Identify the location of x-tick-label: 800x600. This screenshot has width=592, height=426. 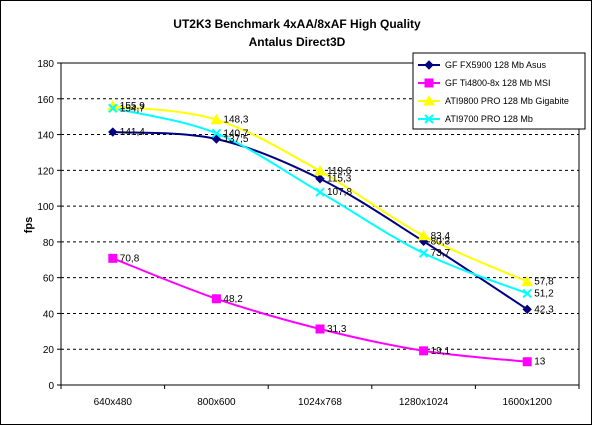
(216, 402).